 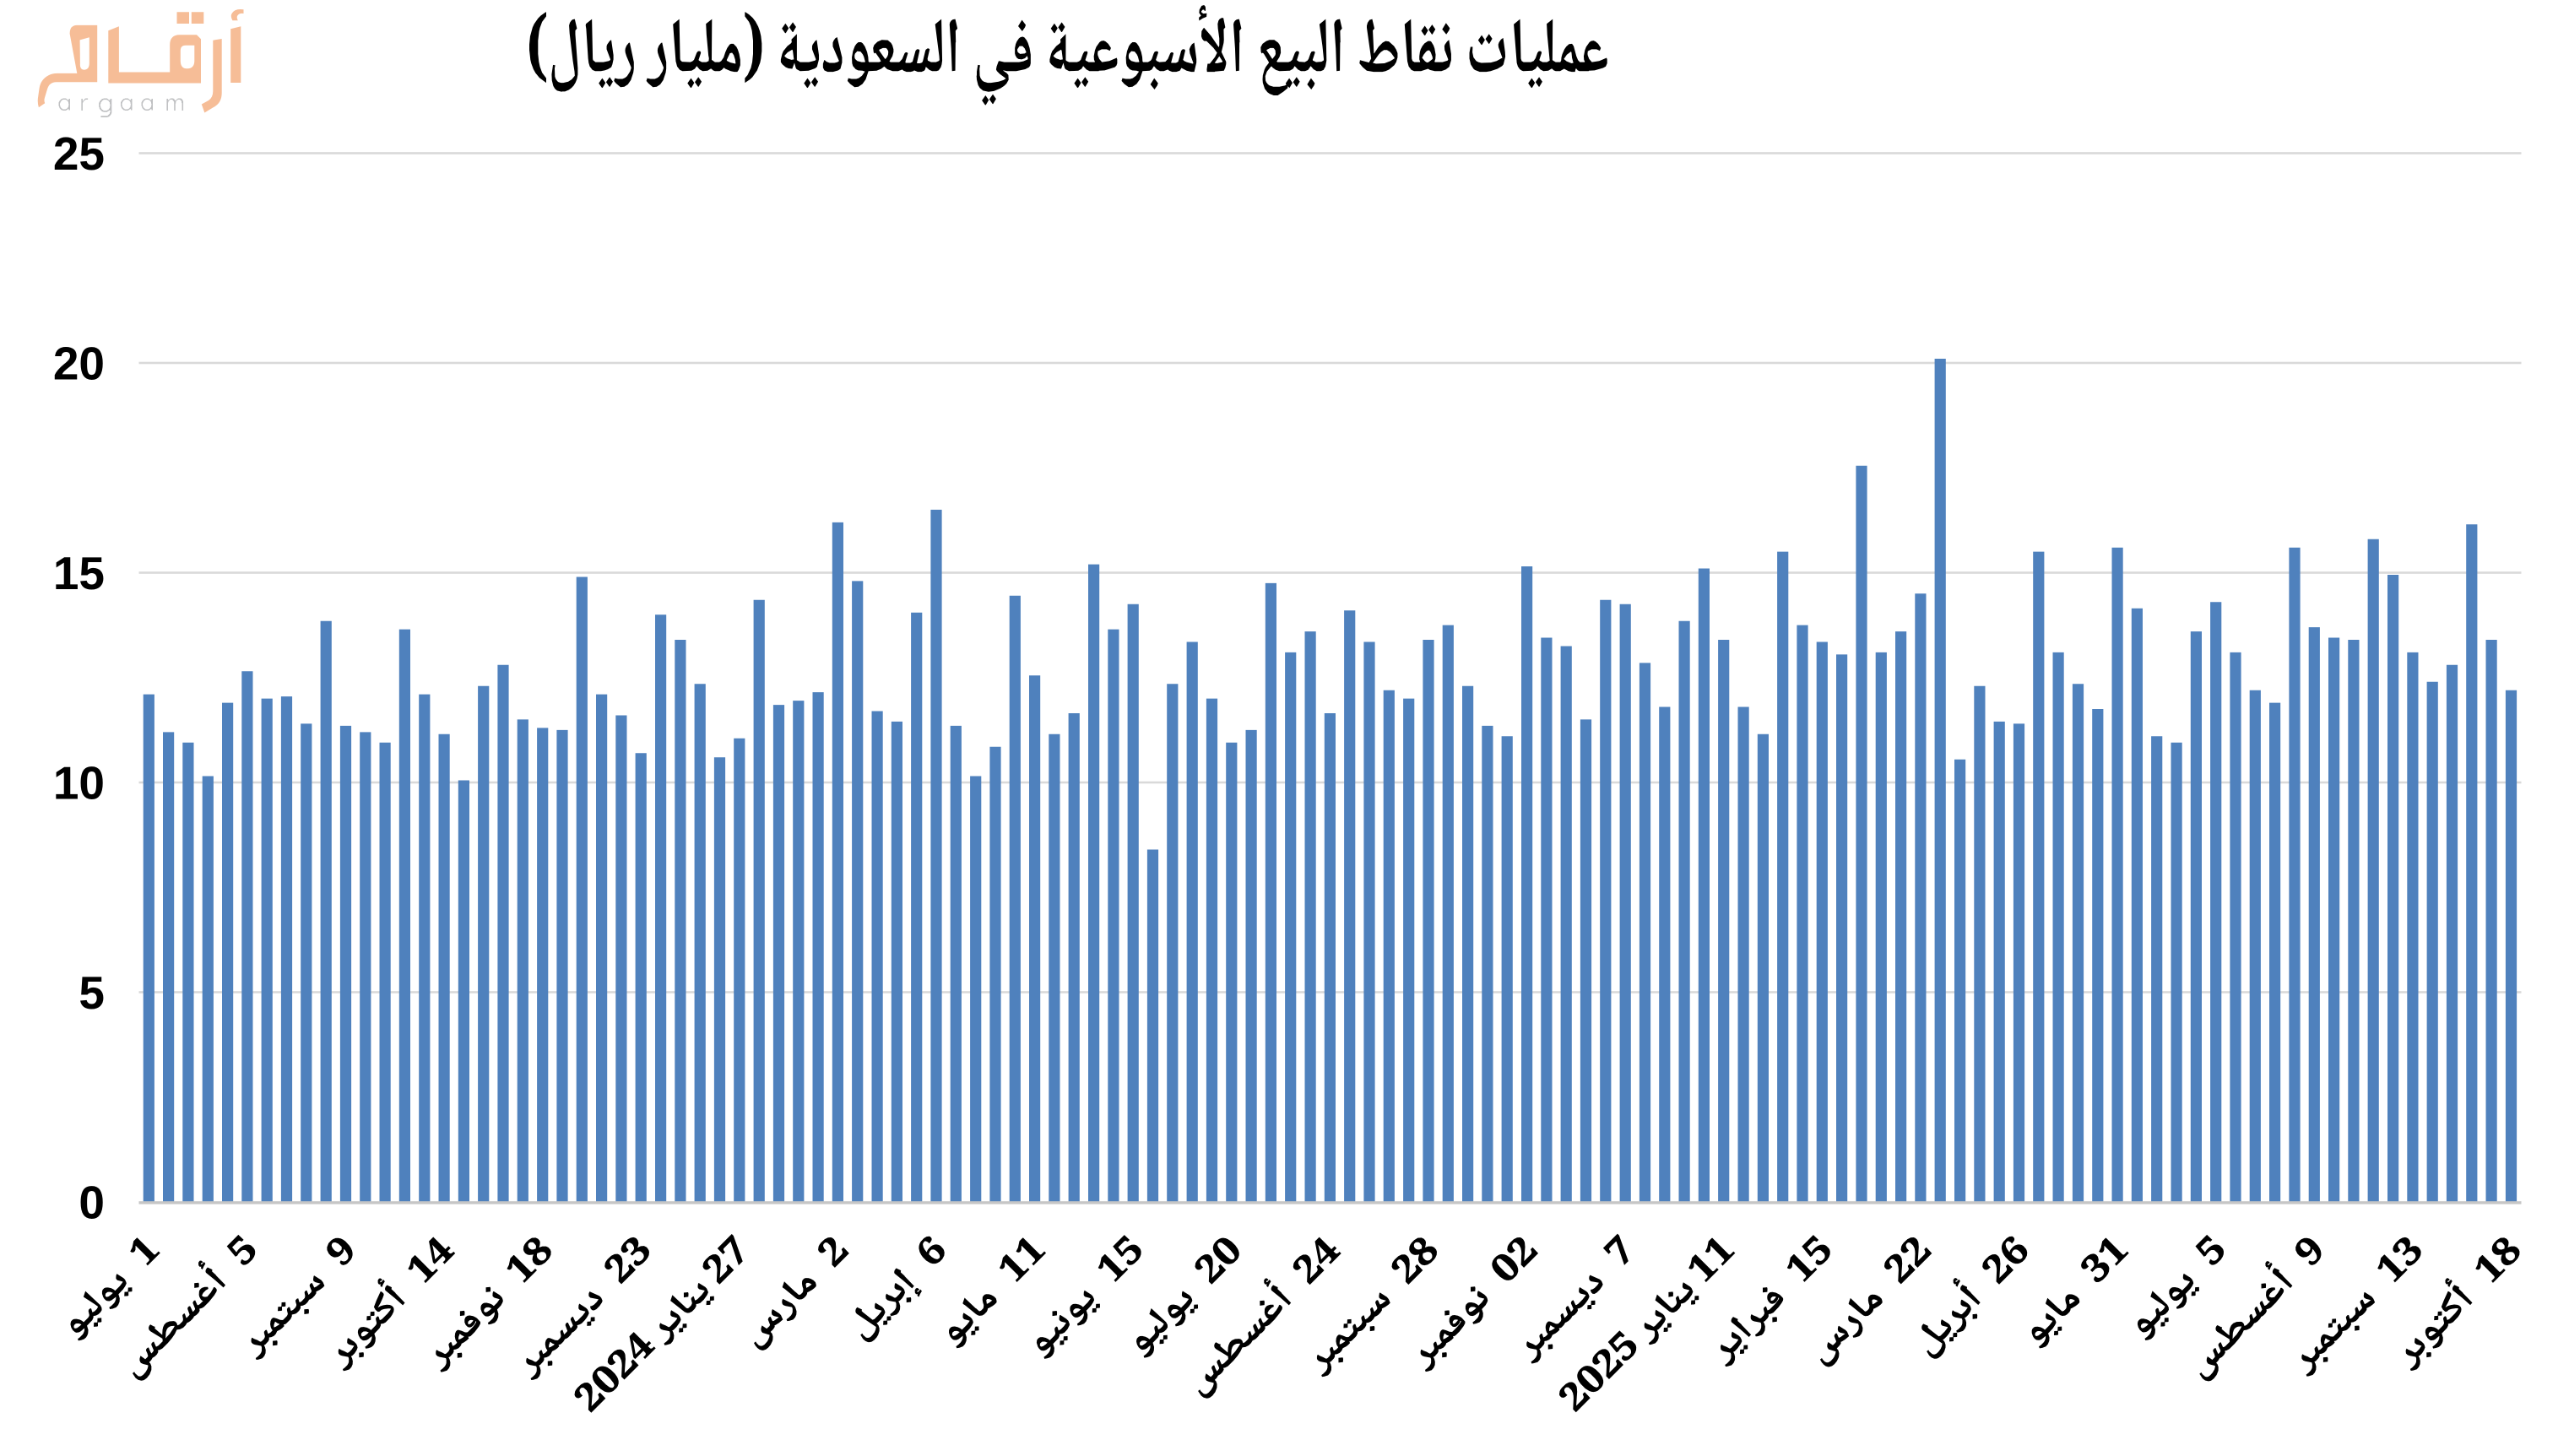 What do you see at coordinates (92, 1203) in the screenshot?
I see `svg-text: 0` at bounding box center [92, 1203].